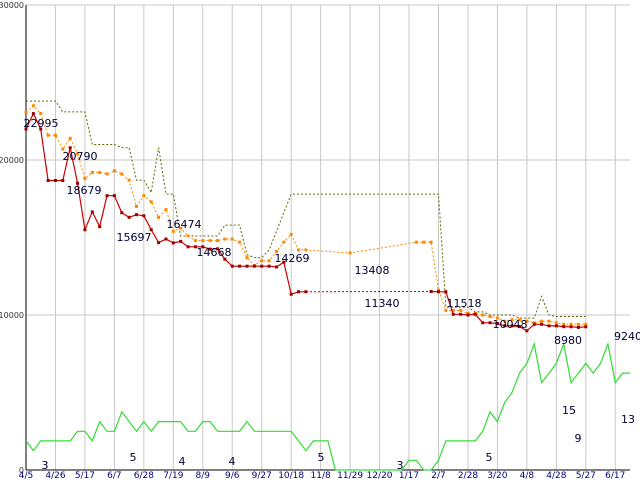 The height and width of the screenshot is (485, 640). Describe the element at coordinates (292, 258) in the screenshot. I see `price-data-label: 14269` at that location.